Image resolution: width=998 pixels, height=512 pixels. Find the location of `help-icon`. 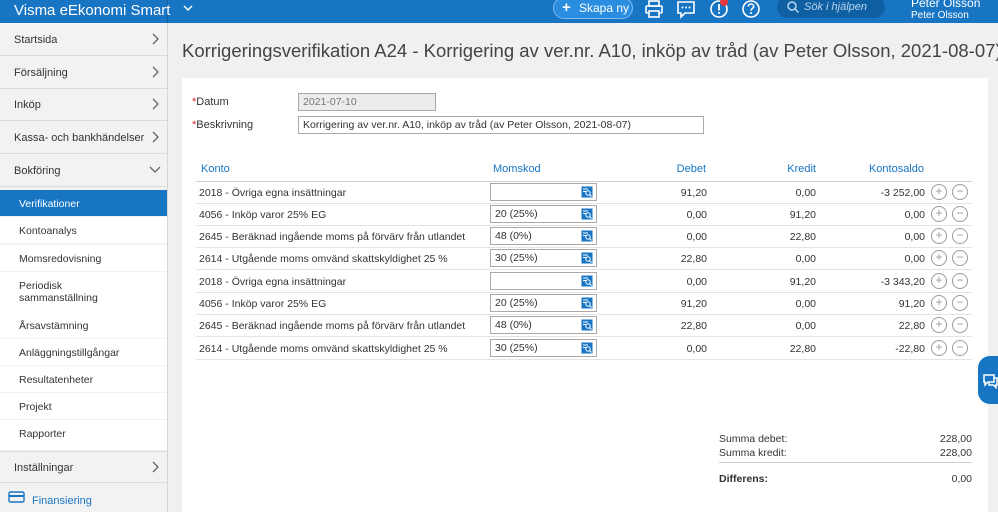

help-icon is located at coordinates (751, 9).